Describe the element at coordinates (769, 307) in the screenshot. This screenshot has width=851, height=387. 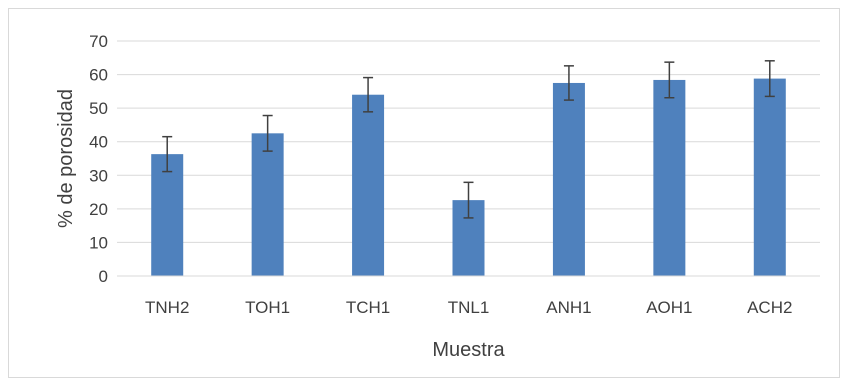
I see `x-tick-label: ACH2` at that location.